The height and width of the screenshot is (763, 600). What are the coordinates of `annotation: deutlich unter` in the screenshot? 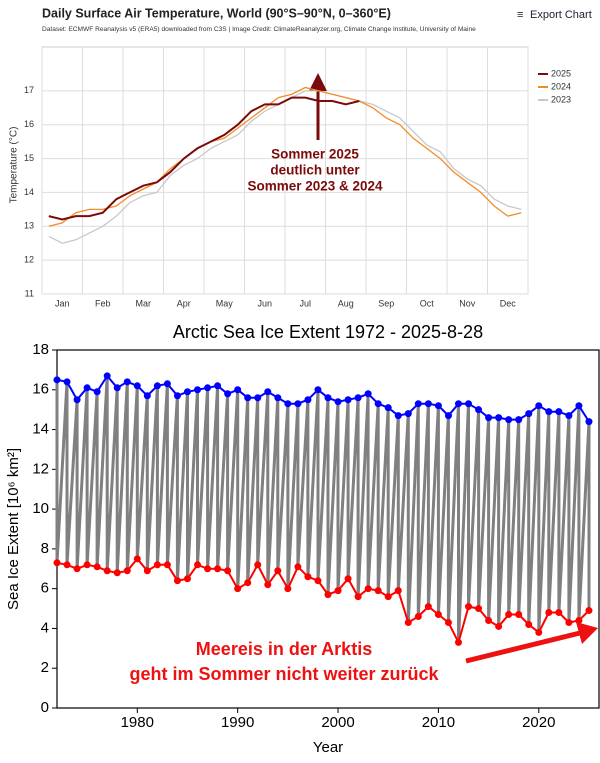 It's located at (315, 170).